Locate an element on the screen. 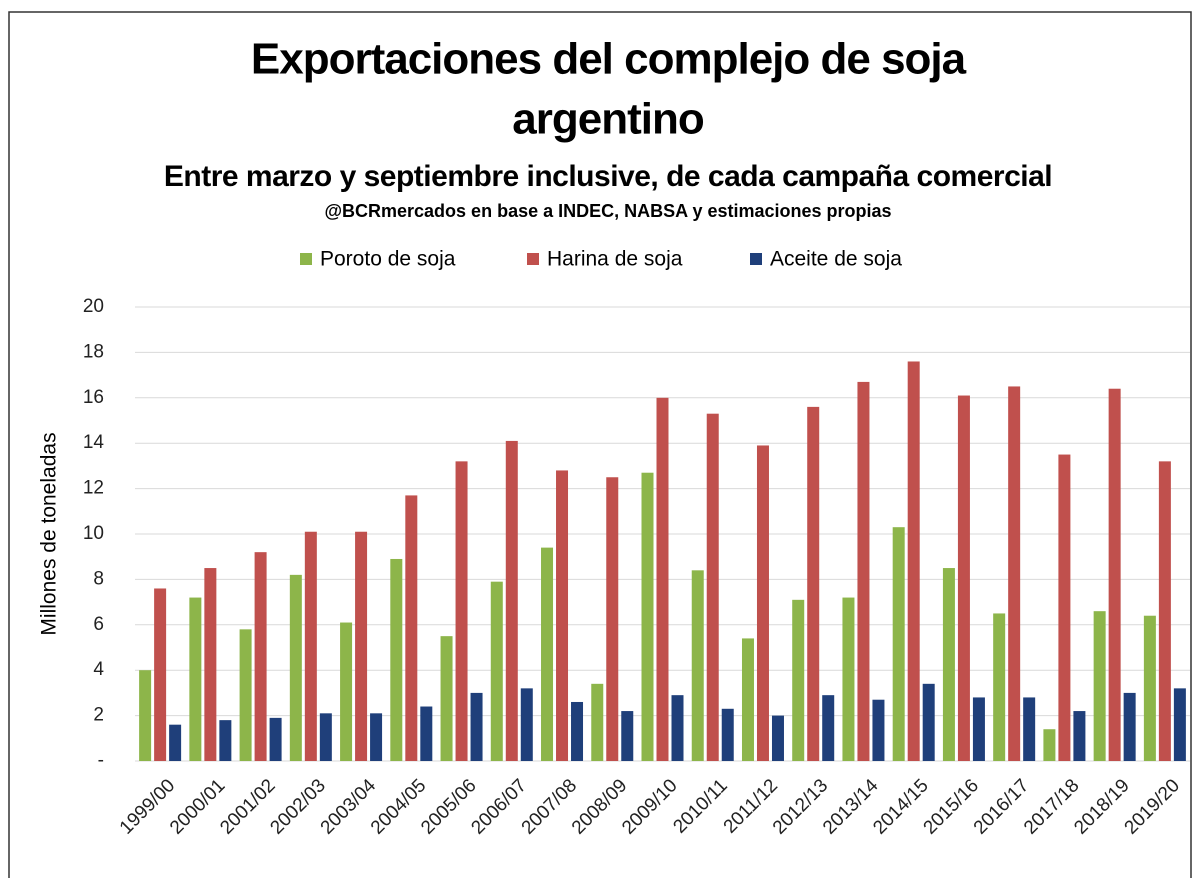 The width and height of the screenshot is (1198, 878). y-tick-label: - is located at coordinates (101, 760).